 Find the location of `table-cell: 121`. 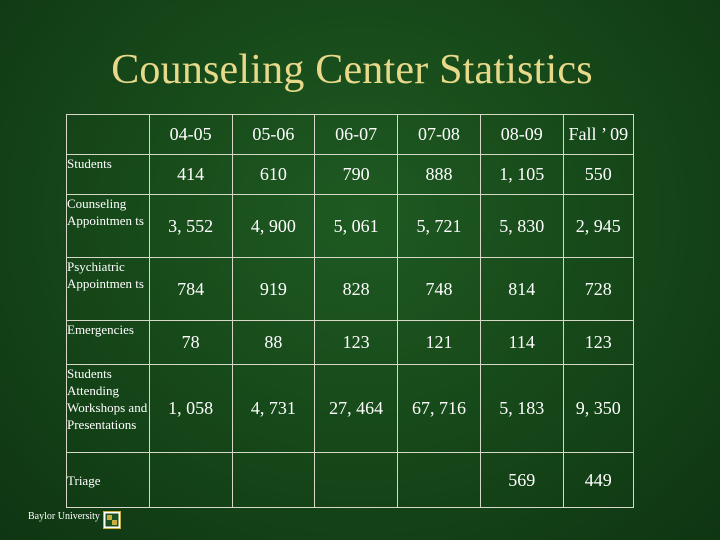

table-cell: 121 is located at coordinates (439, 342).